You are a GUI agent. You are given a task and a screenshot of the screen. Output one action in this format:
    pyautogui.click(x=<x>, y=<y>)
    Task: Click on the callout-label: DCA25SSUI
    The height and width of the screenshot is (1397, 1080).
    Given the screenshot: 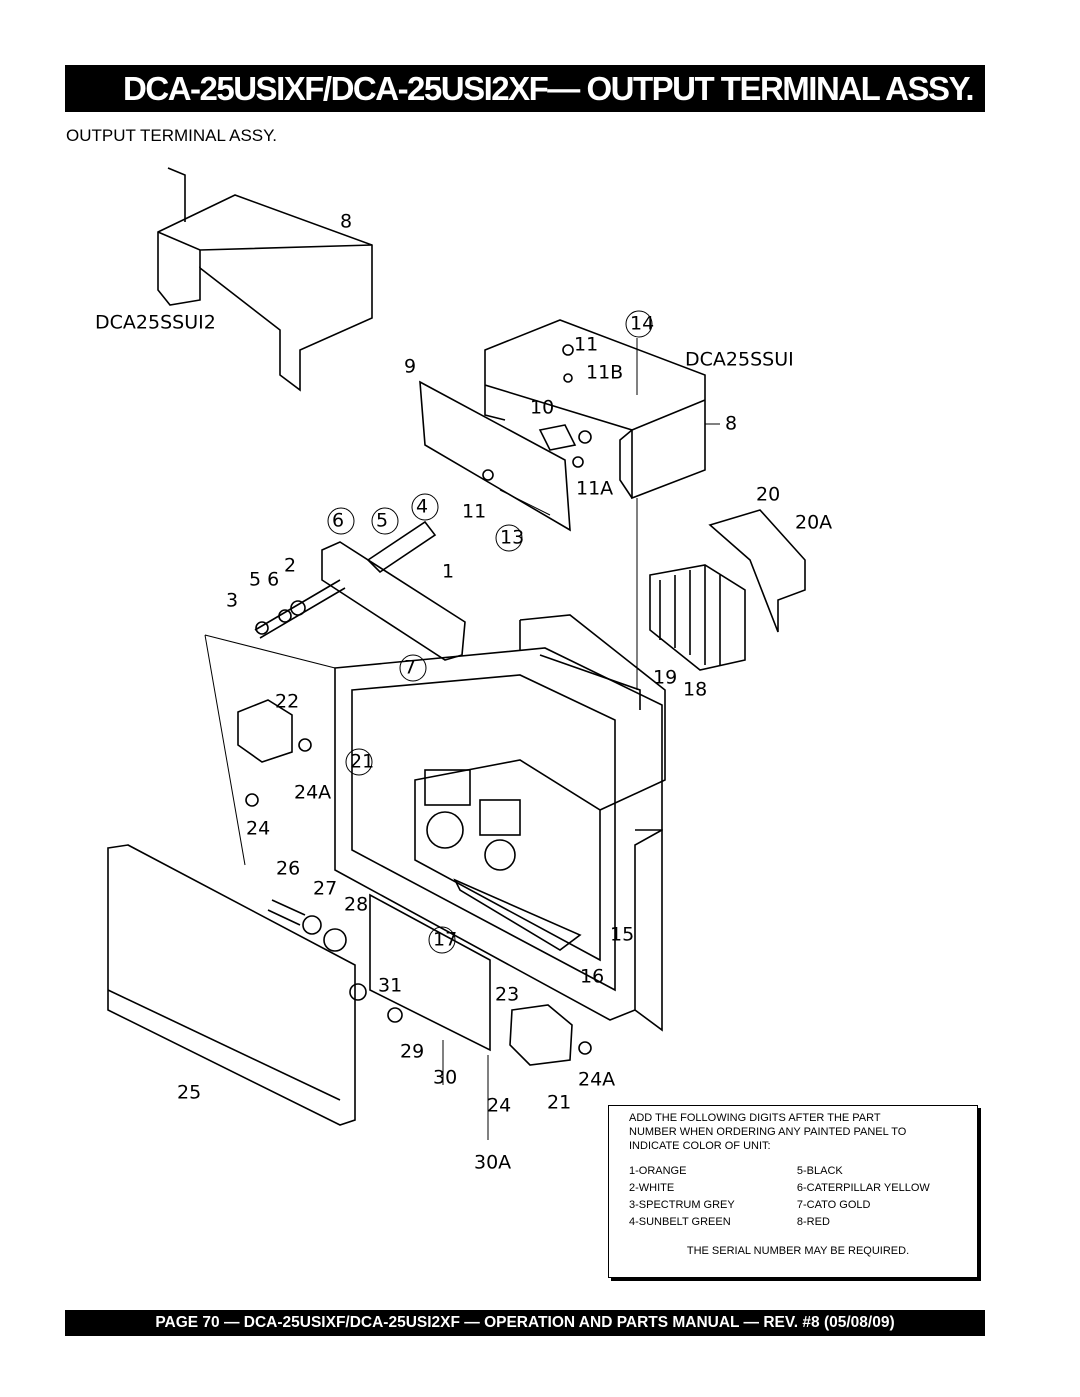 What is the action you would take?
    pyautogui.click(x=739, y=360)
    